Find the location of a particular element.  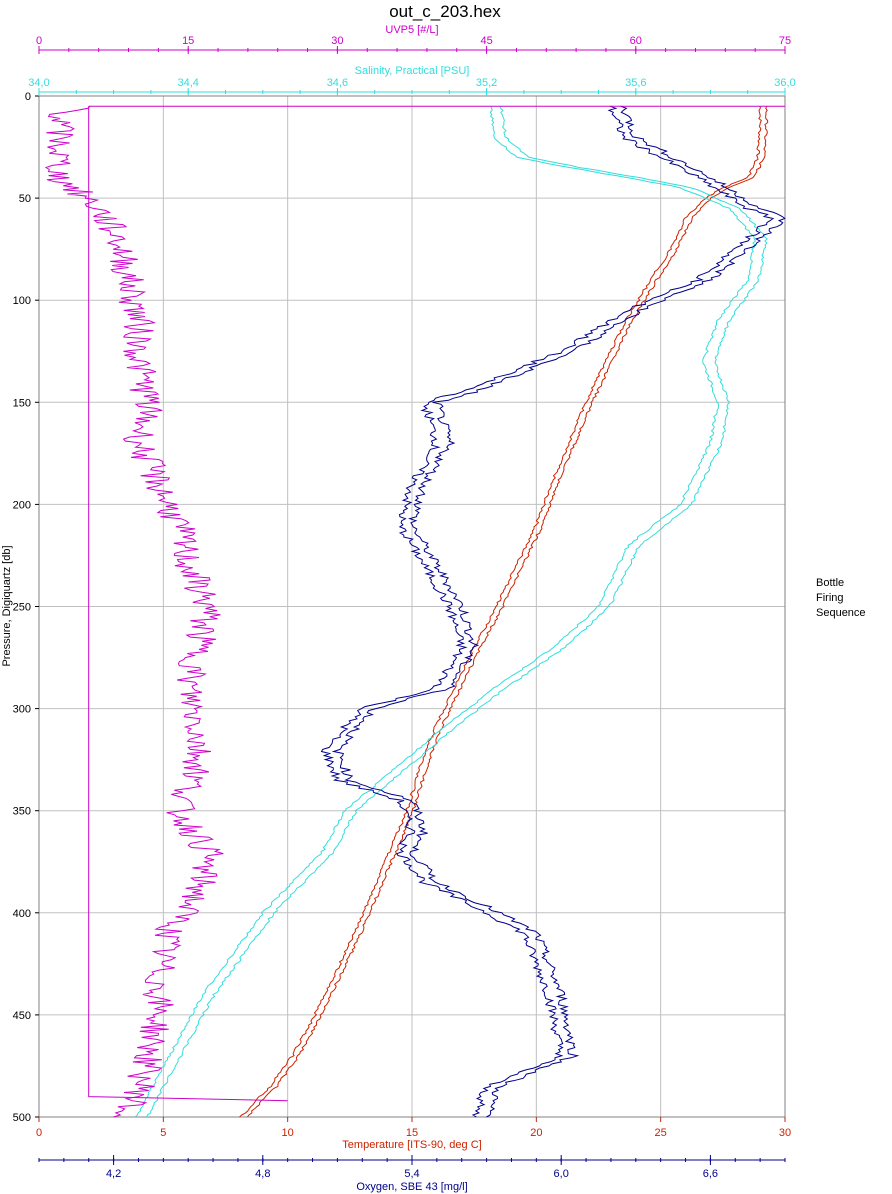

oxygen-tick-label: 5,4 is located at coordinates (411, 1174).